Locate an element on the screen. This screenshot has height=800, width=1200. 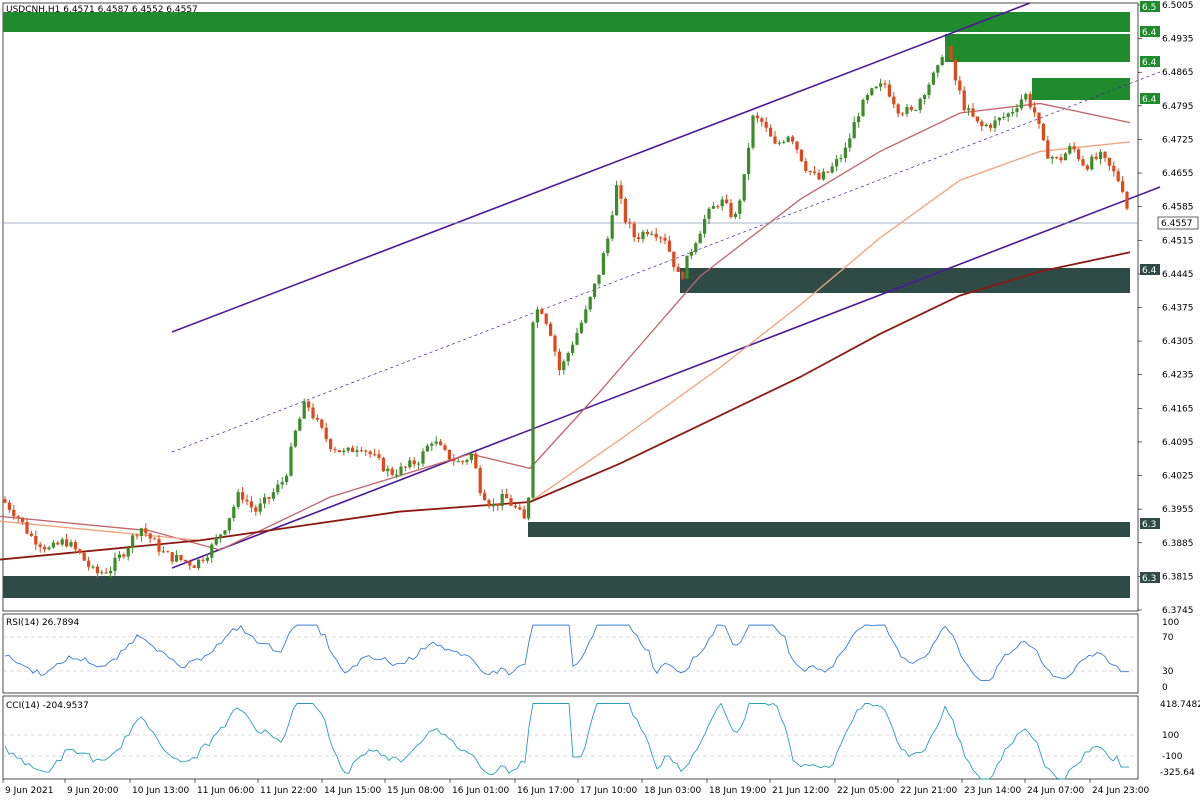
price-tick-label: 6.4025 is located at coordinates (1178, 477).